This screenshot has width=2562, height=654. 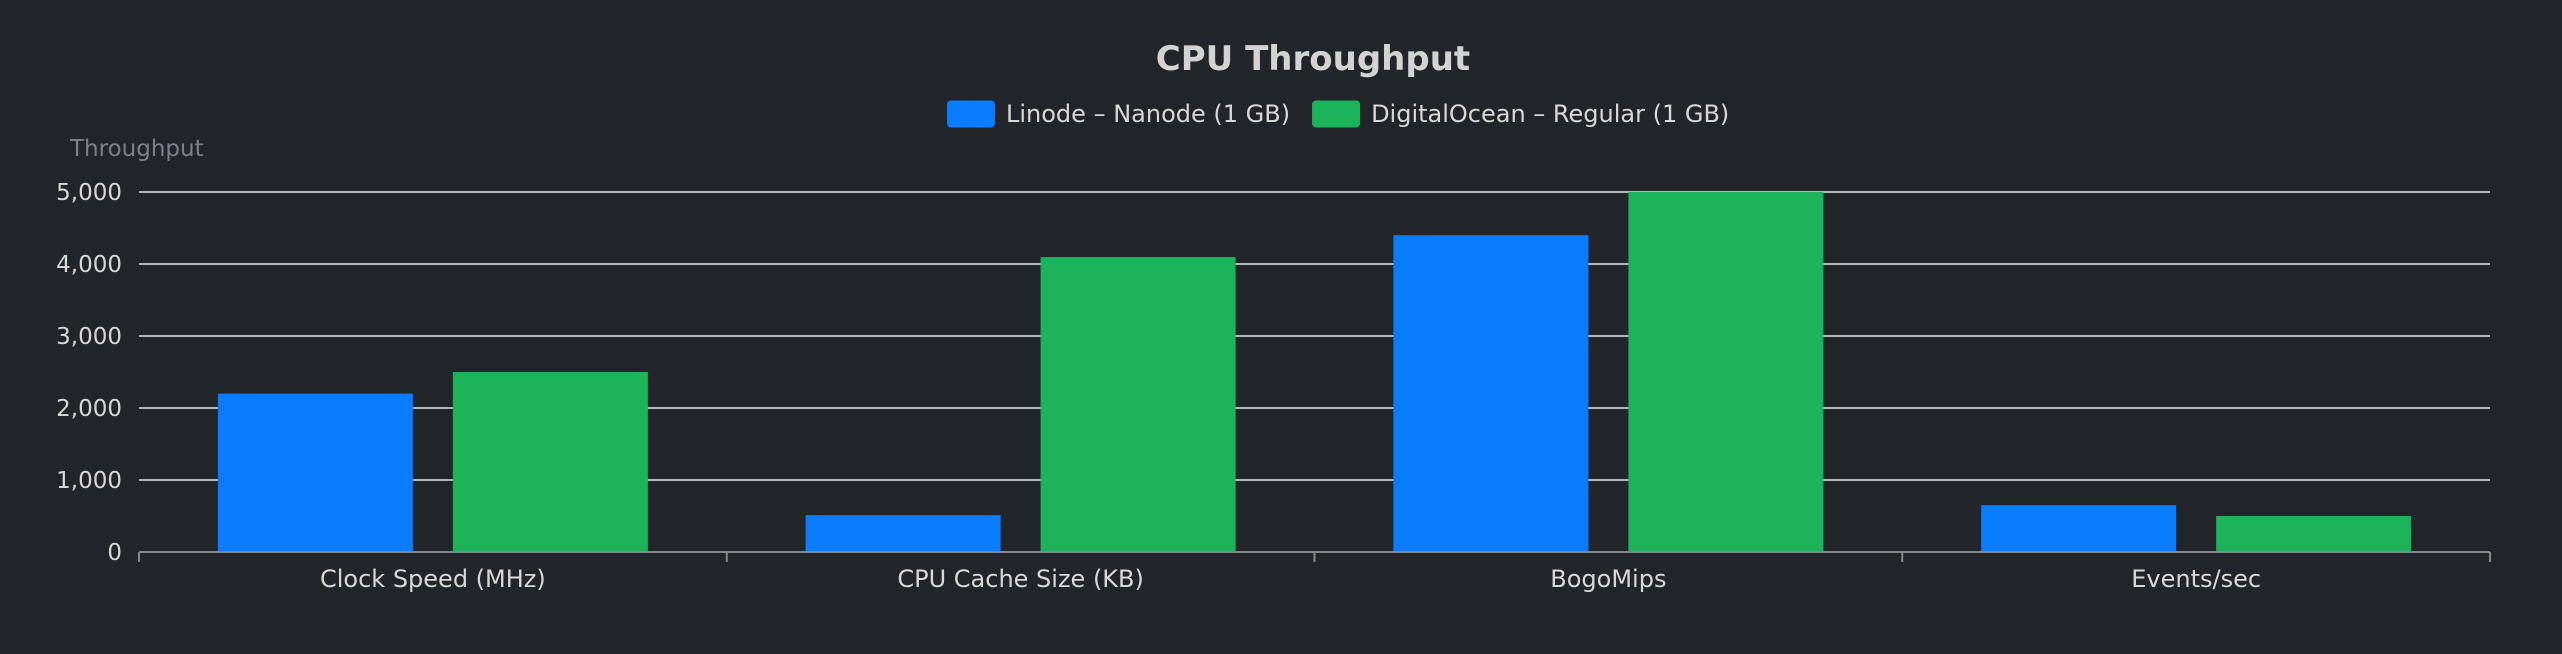 I want to click on y-tick-label: 0, so click(x=114, y=553).